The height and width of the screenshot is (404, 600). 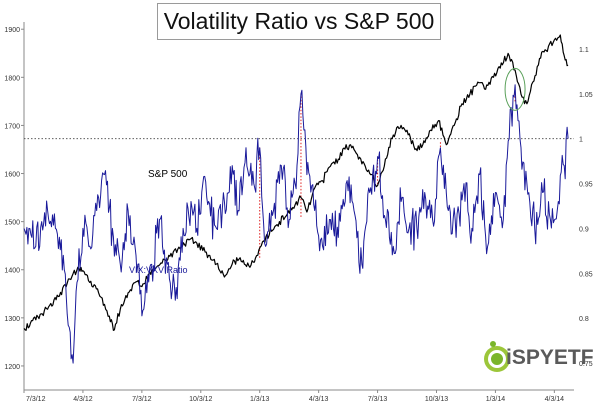 I want to click on vix-vxv-ratio-label: VIX:VXV Ratio, so click(x=158, y=270).